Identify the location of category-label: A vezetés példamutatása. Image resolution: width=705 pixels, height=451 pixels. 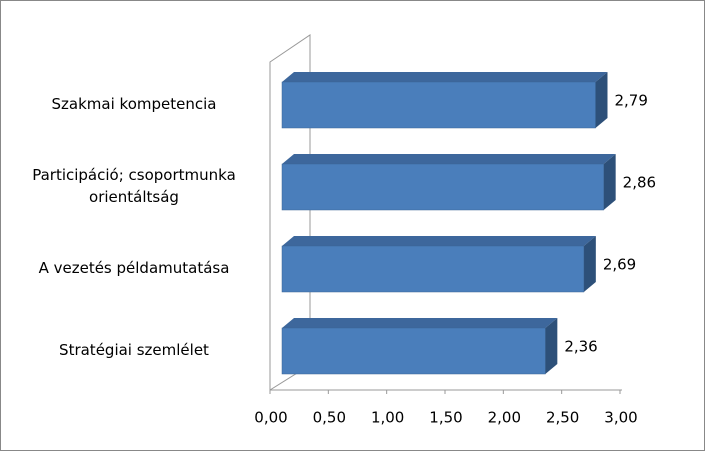
(134, 268).